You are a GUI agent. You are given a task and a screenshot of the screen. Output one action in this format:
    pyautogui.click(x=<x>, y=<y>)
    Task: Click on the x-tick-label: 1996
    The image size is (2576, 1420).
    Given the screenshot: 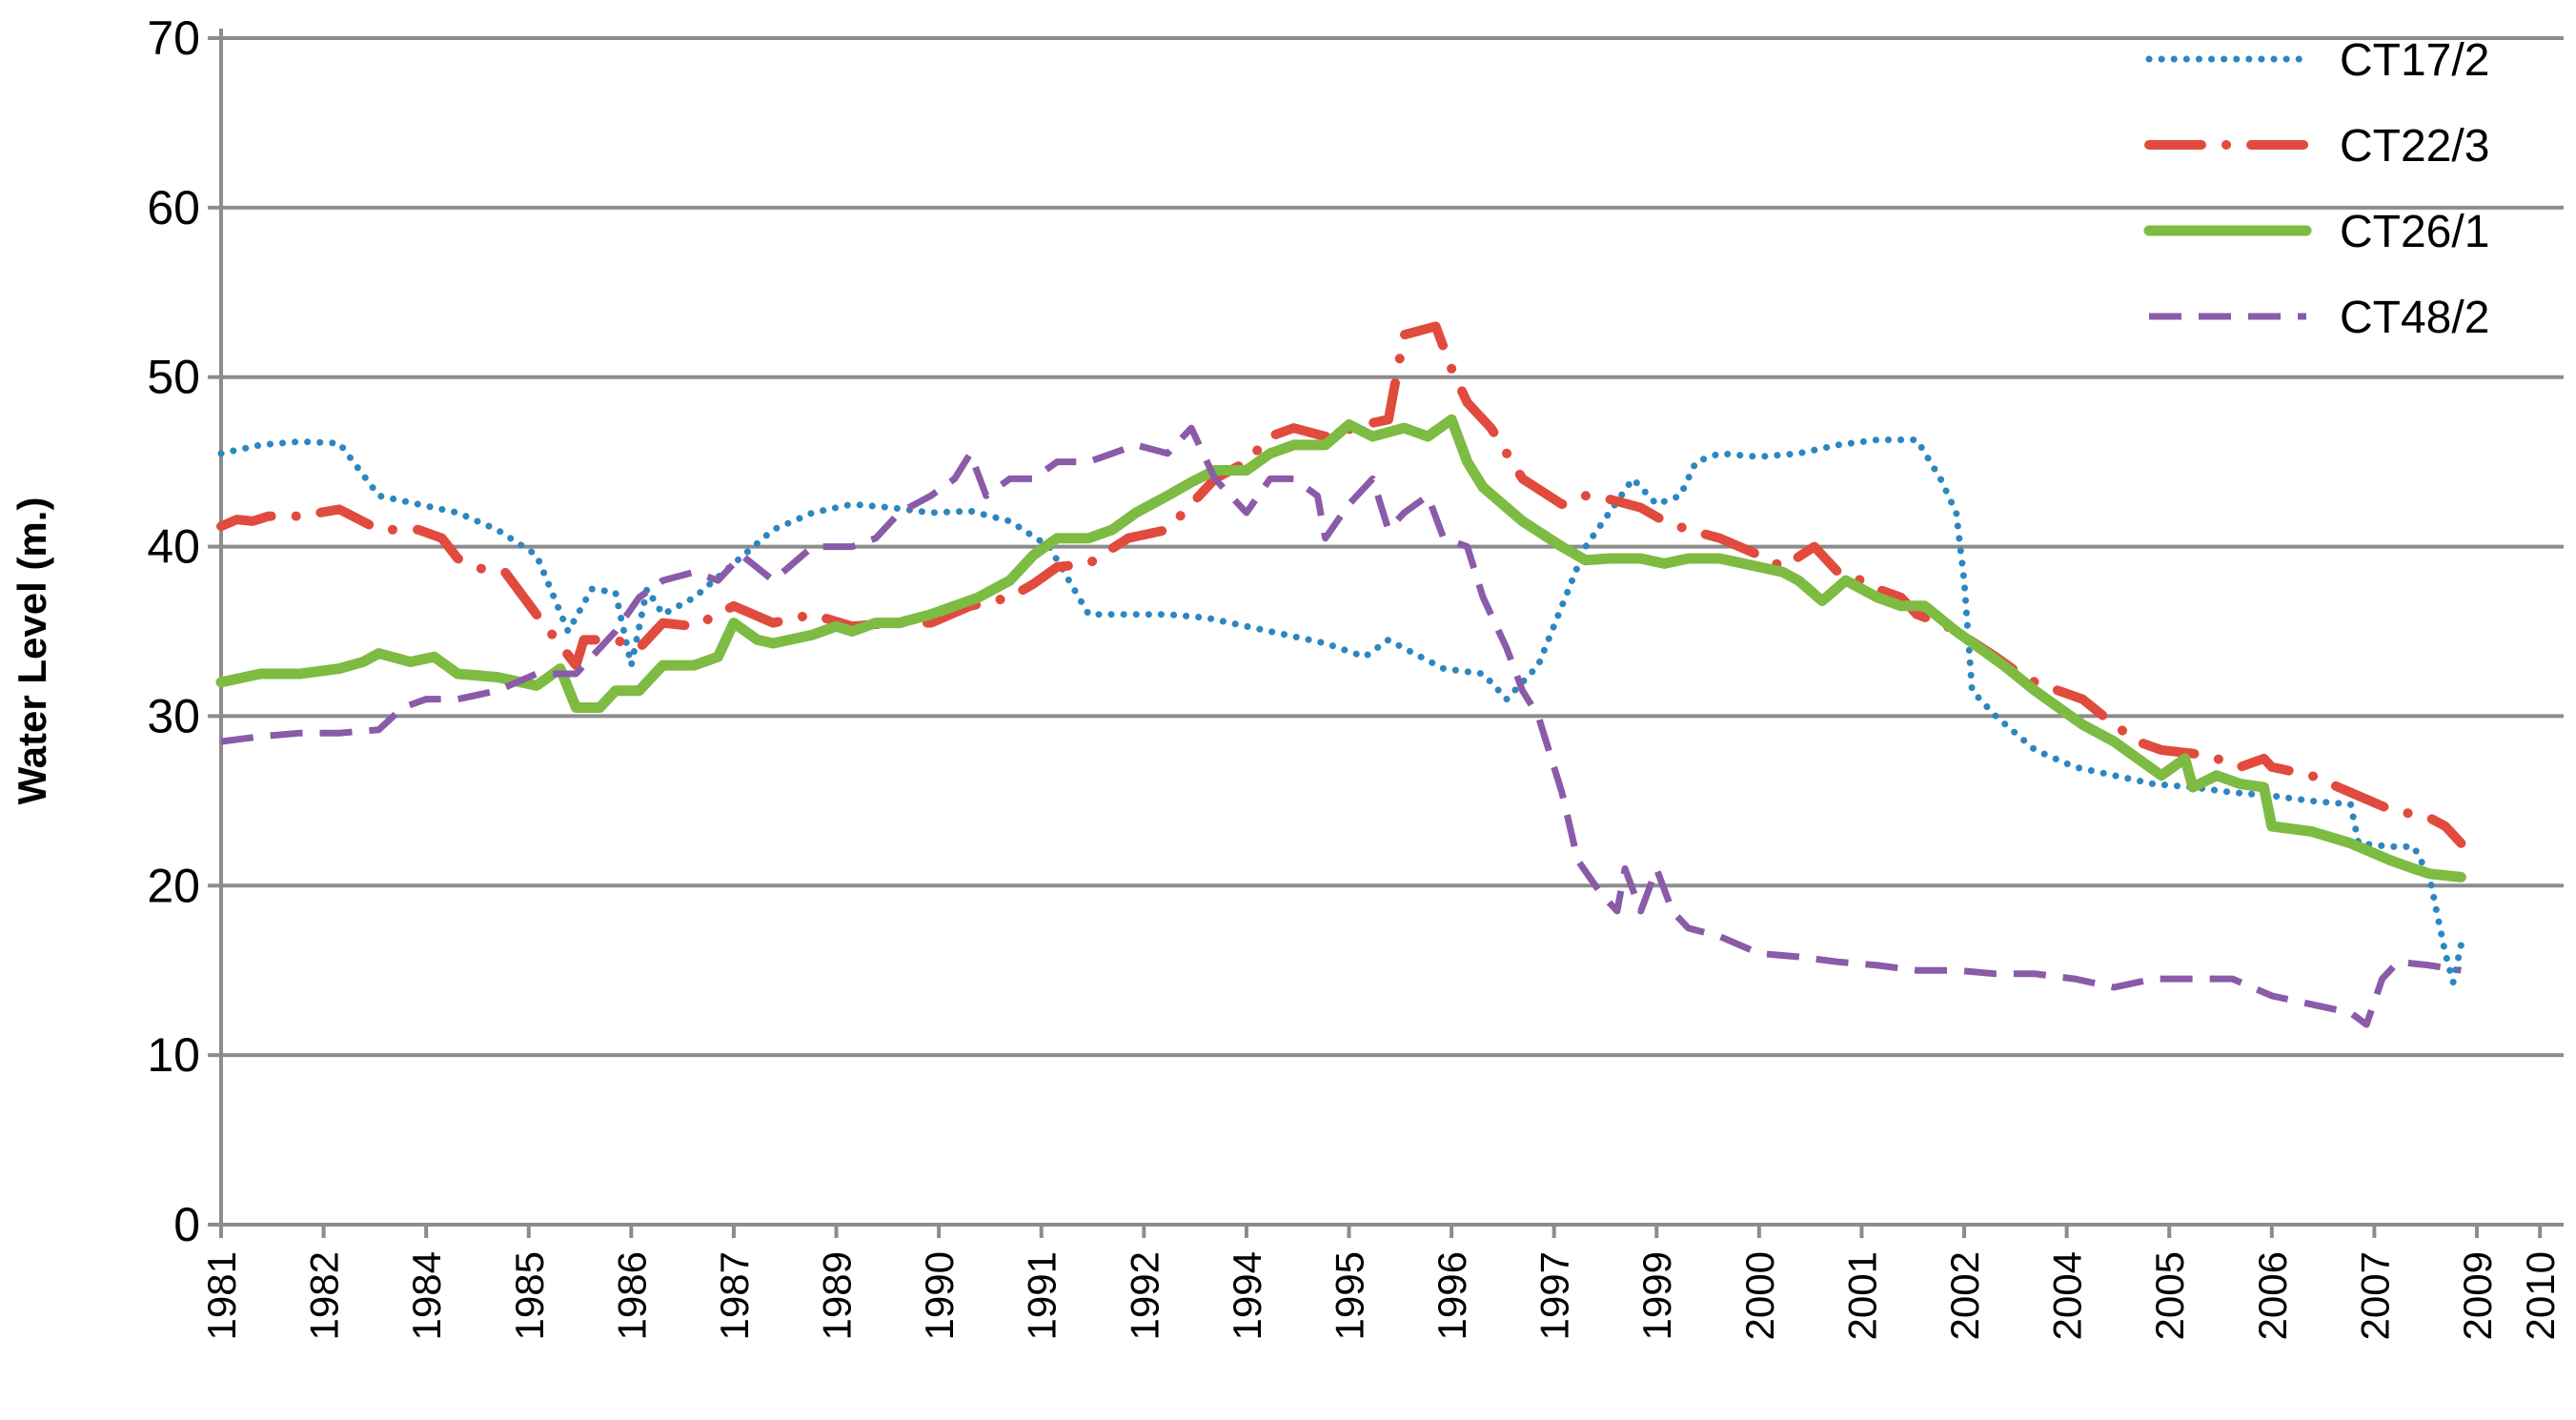 What is the action you would take?
    pyautogui.click(x=1452, y=1295)
    